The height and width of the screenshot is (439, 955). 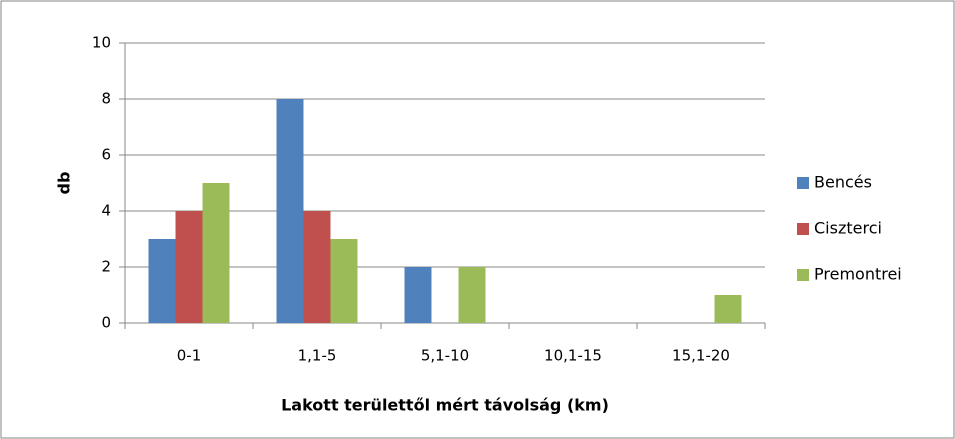 What do you see at coordinates (858, 274) in the screenshot?
I see `legend-label: Premontrei` at bounding box center [858, 274].